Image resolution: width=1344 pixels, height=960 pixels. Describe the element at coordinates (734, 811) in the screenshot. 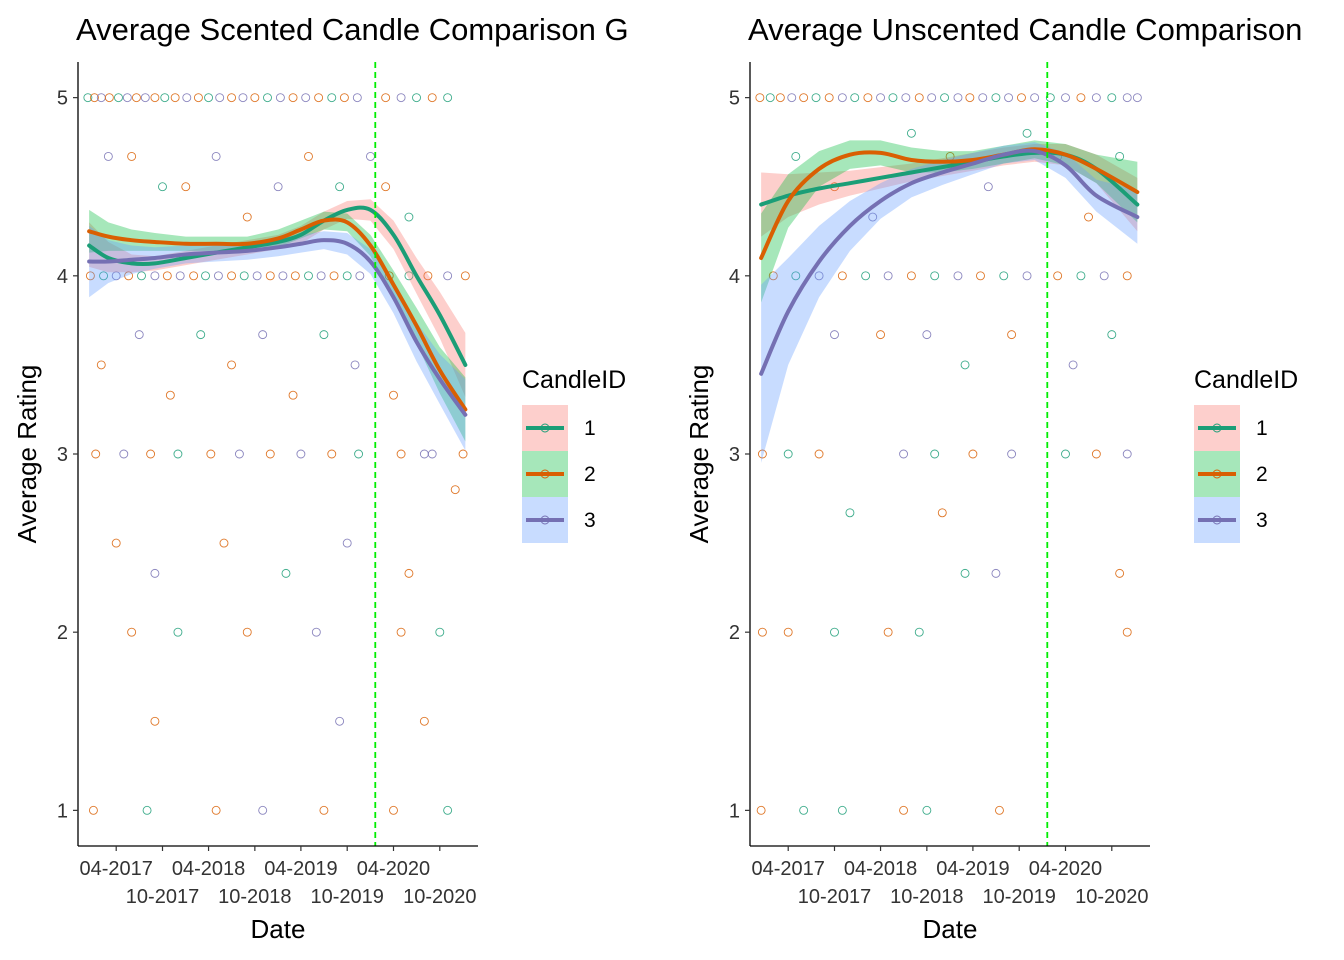

I see `y-tick-label: 1` at that location.